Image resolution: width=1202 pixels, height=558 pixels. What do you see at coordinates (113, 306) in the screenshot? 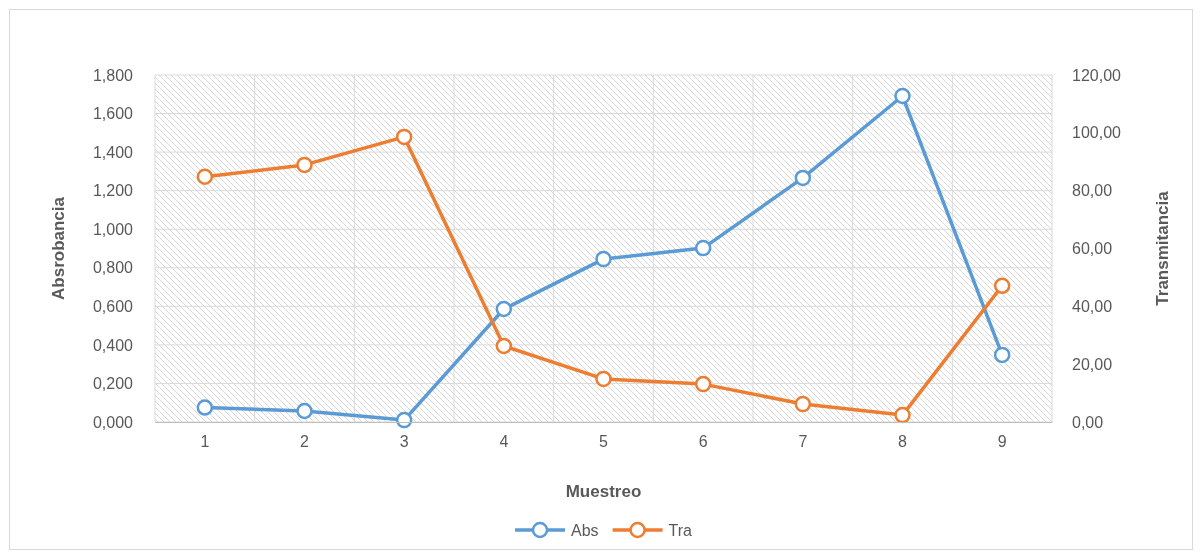
I see `y-tick-label: 0,600` at bounding box center [113, 306].